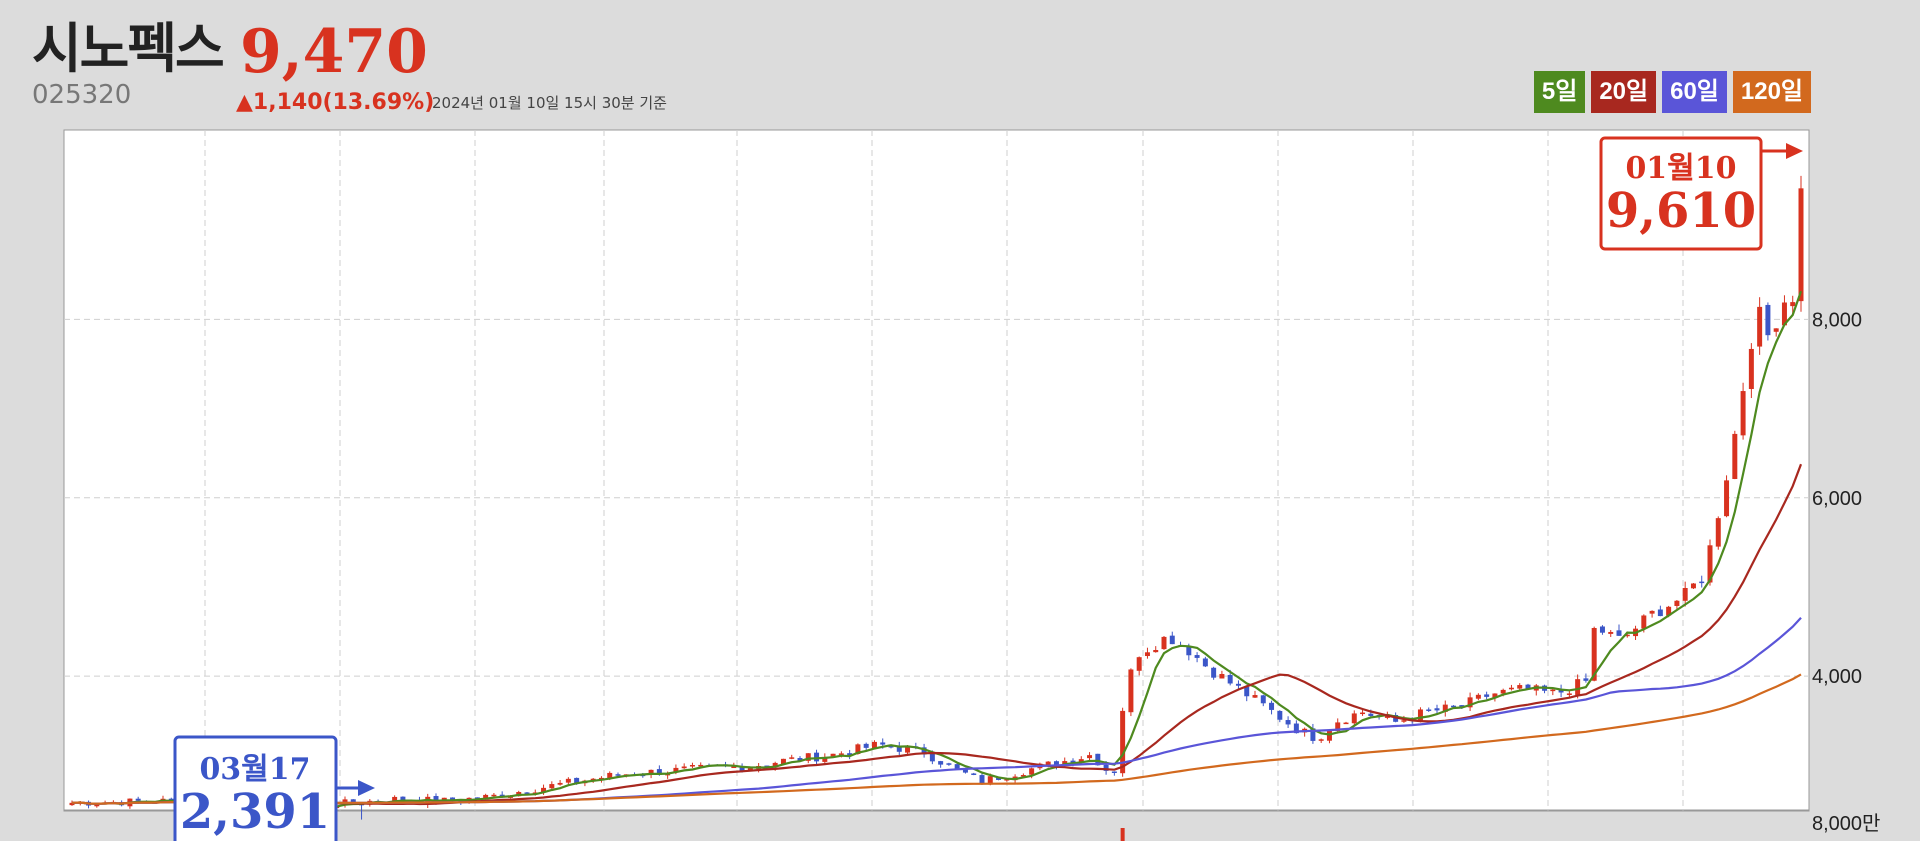 This screenshot has width=1920, height=841. I want to click on legend-ma5: 5일, so click(1559, 92).